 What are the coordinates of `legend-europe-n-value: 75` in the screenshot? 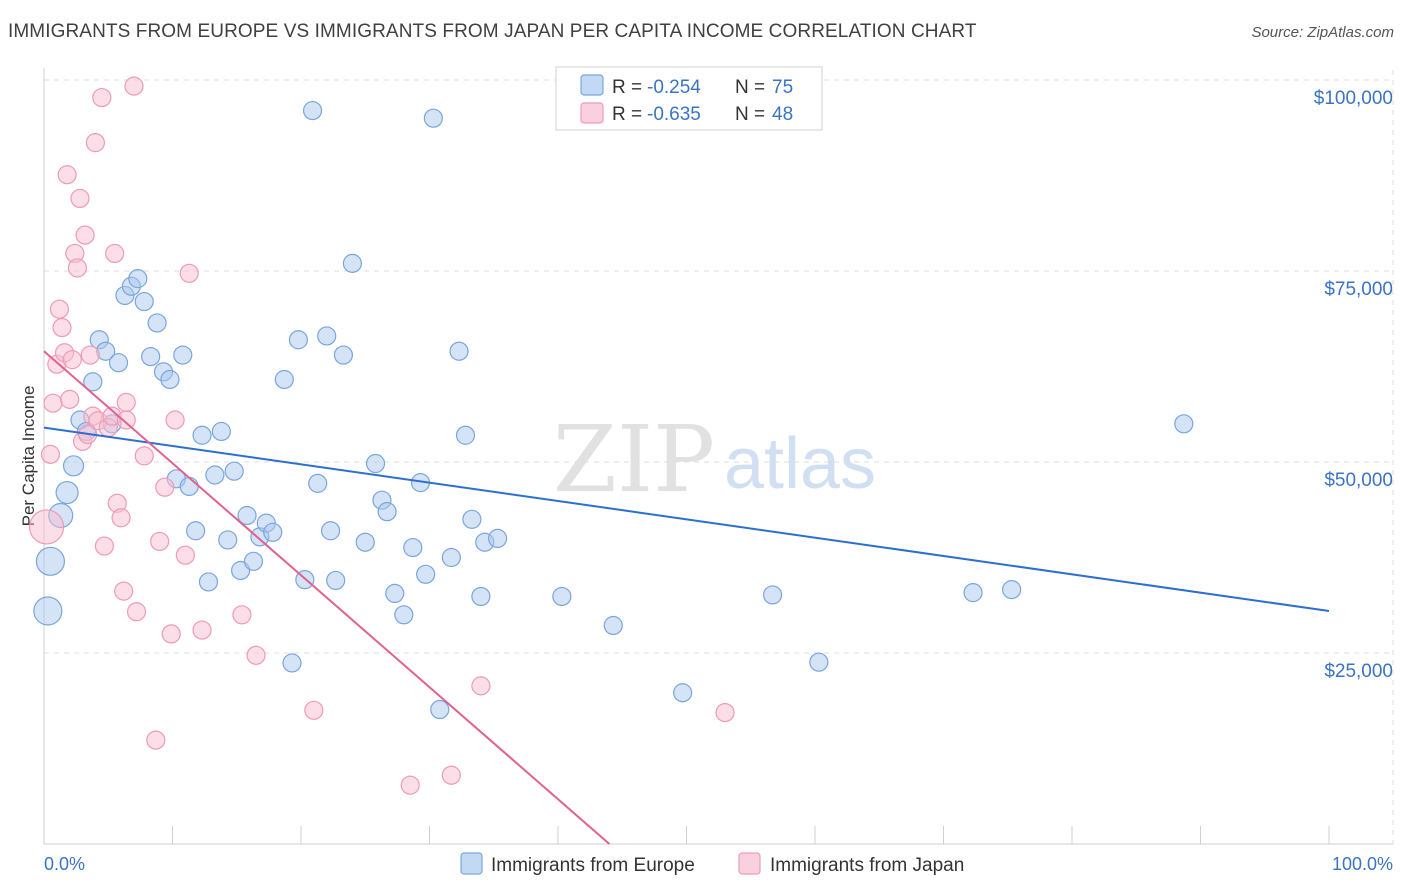 It's located at (782, 87).